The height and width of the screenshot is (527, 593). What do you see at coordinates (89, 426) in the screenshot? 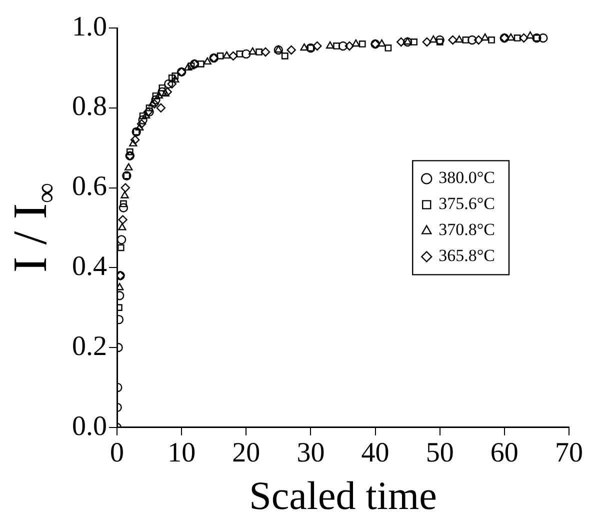
I see `y-tick-label: 0.0` at bounding box center [89, 426].